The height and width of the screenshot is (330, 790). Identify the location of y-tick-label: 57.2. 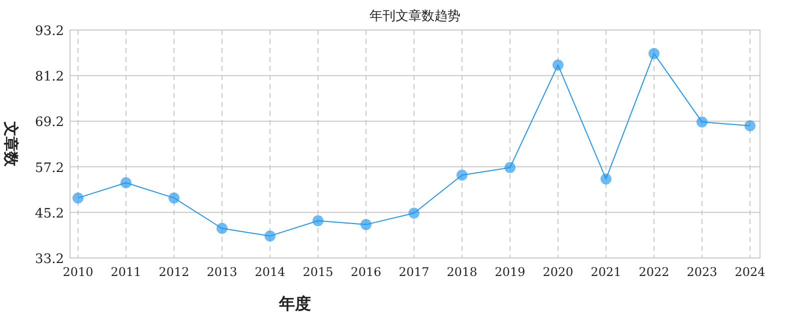
(49, 168).